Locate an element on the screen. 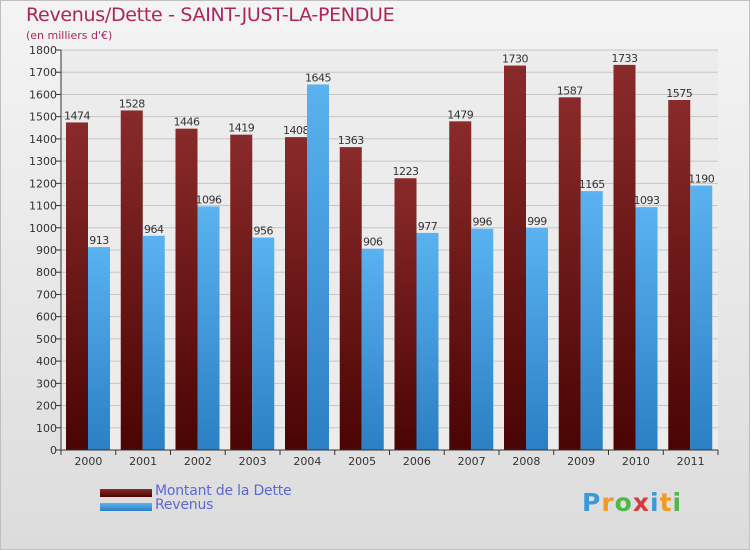 Image resolution: width=750 pixels, height=550 pixels. x-tick-label: 2004 is located at coordinates (307, 461).